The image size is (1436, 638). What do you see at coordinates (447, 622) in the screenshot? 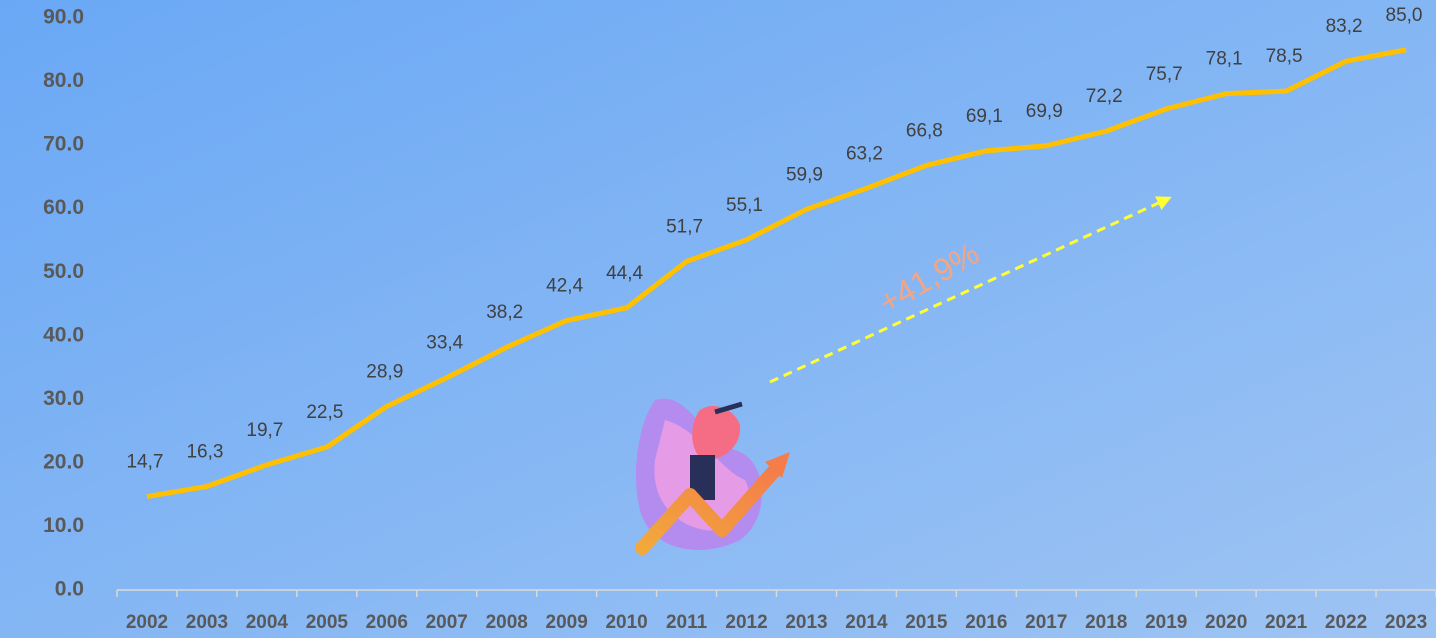
I see `x-tick-label: 2007` at bounding box center [447, 622].